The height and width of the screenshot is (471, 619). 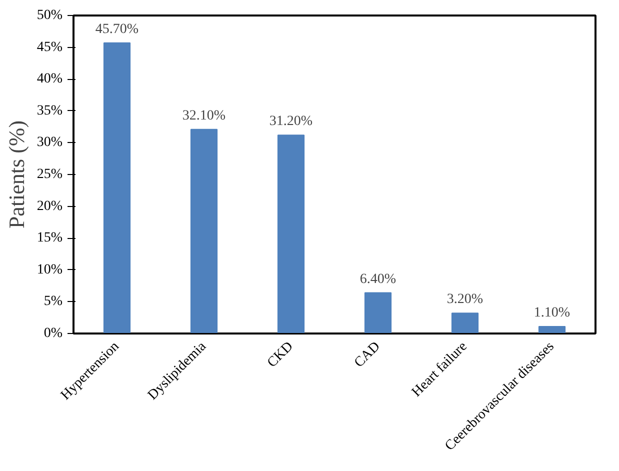 I want to click on y-tick-label: 25%, so click(x=49, y=174).